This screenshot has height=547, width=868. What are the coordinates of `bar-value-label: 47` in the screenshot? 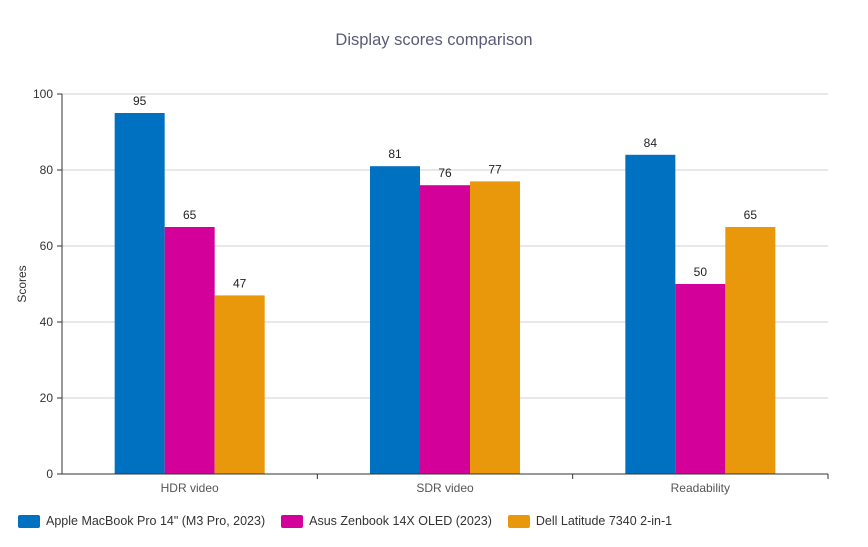 It's located at (240, 283).